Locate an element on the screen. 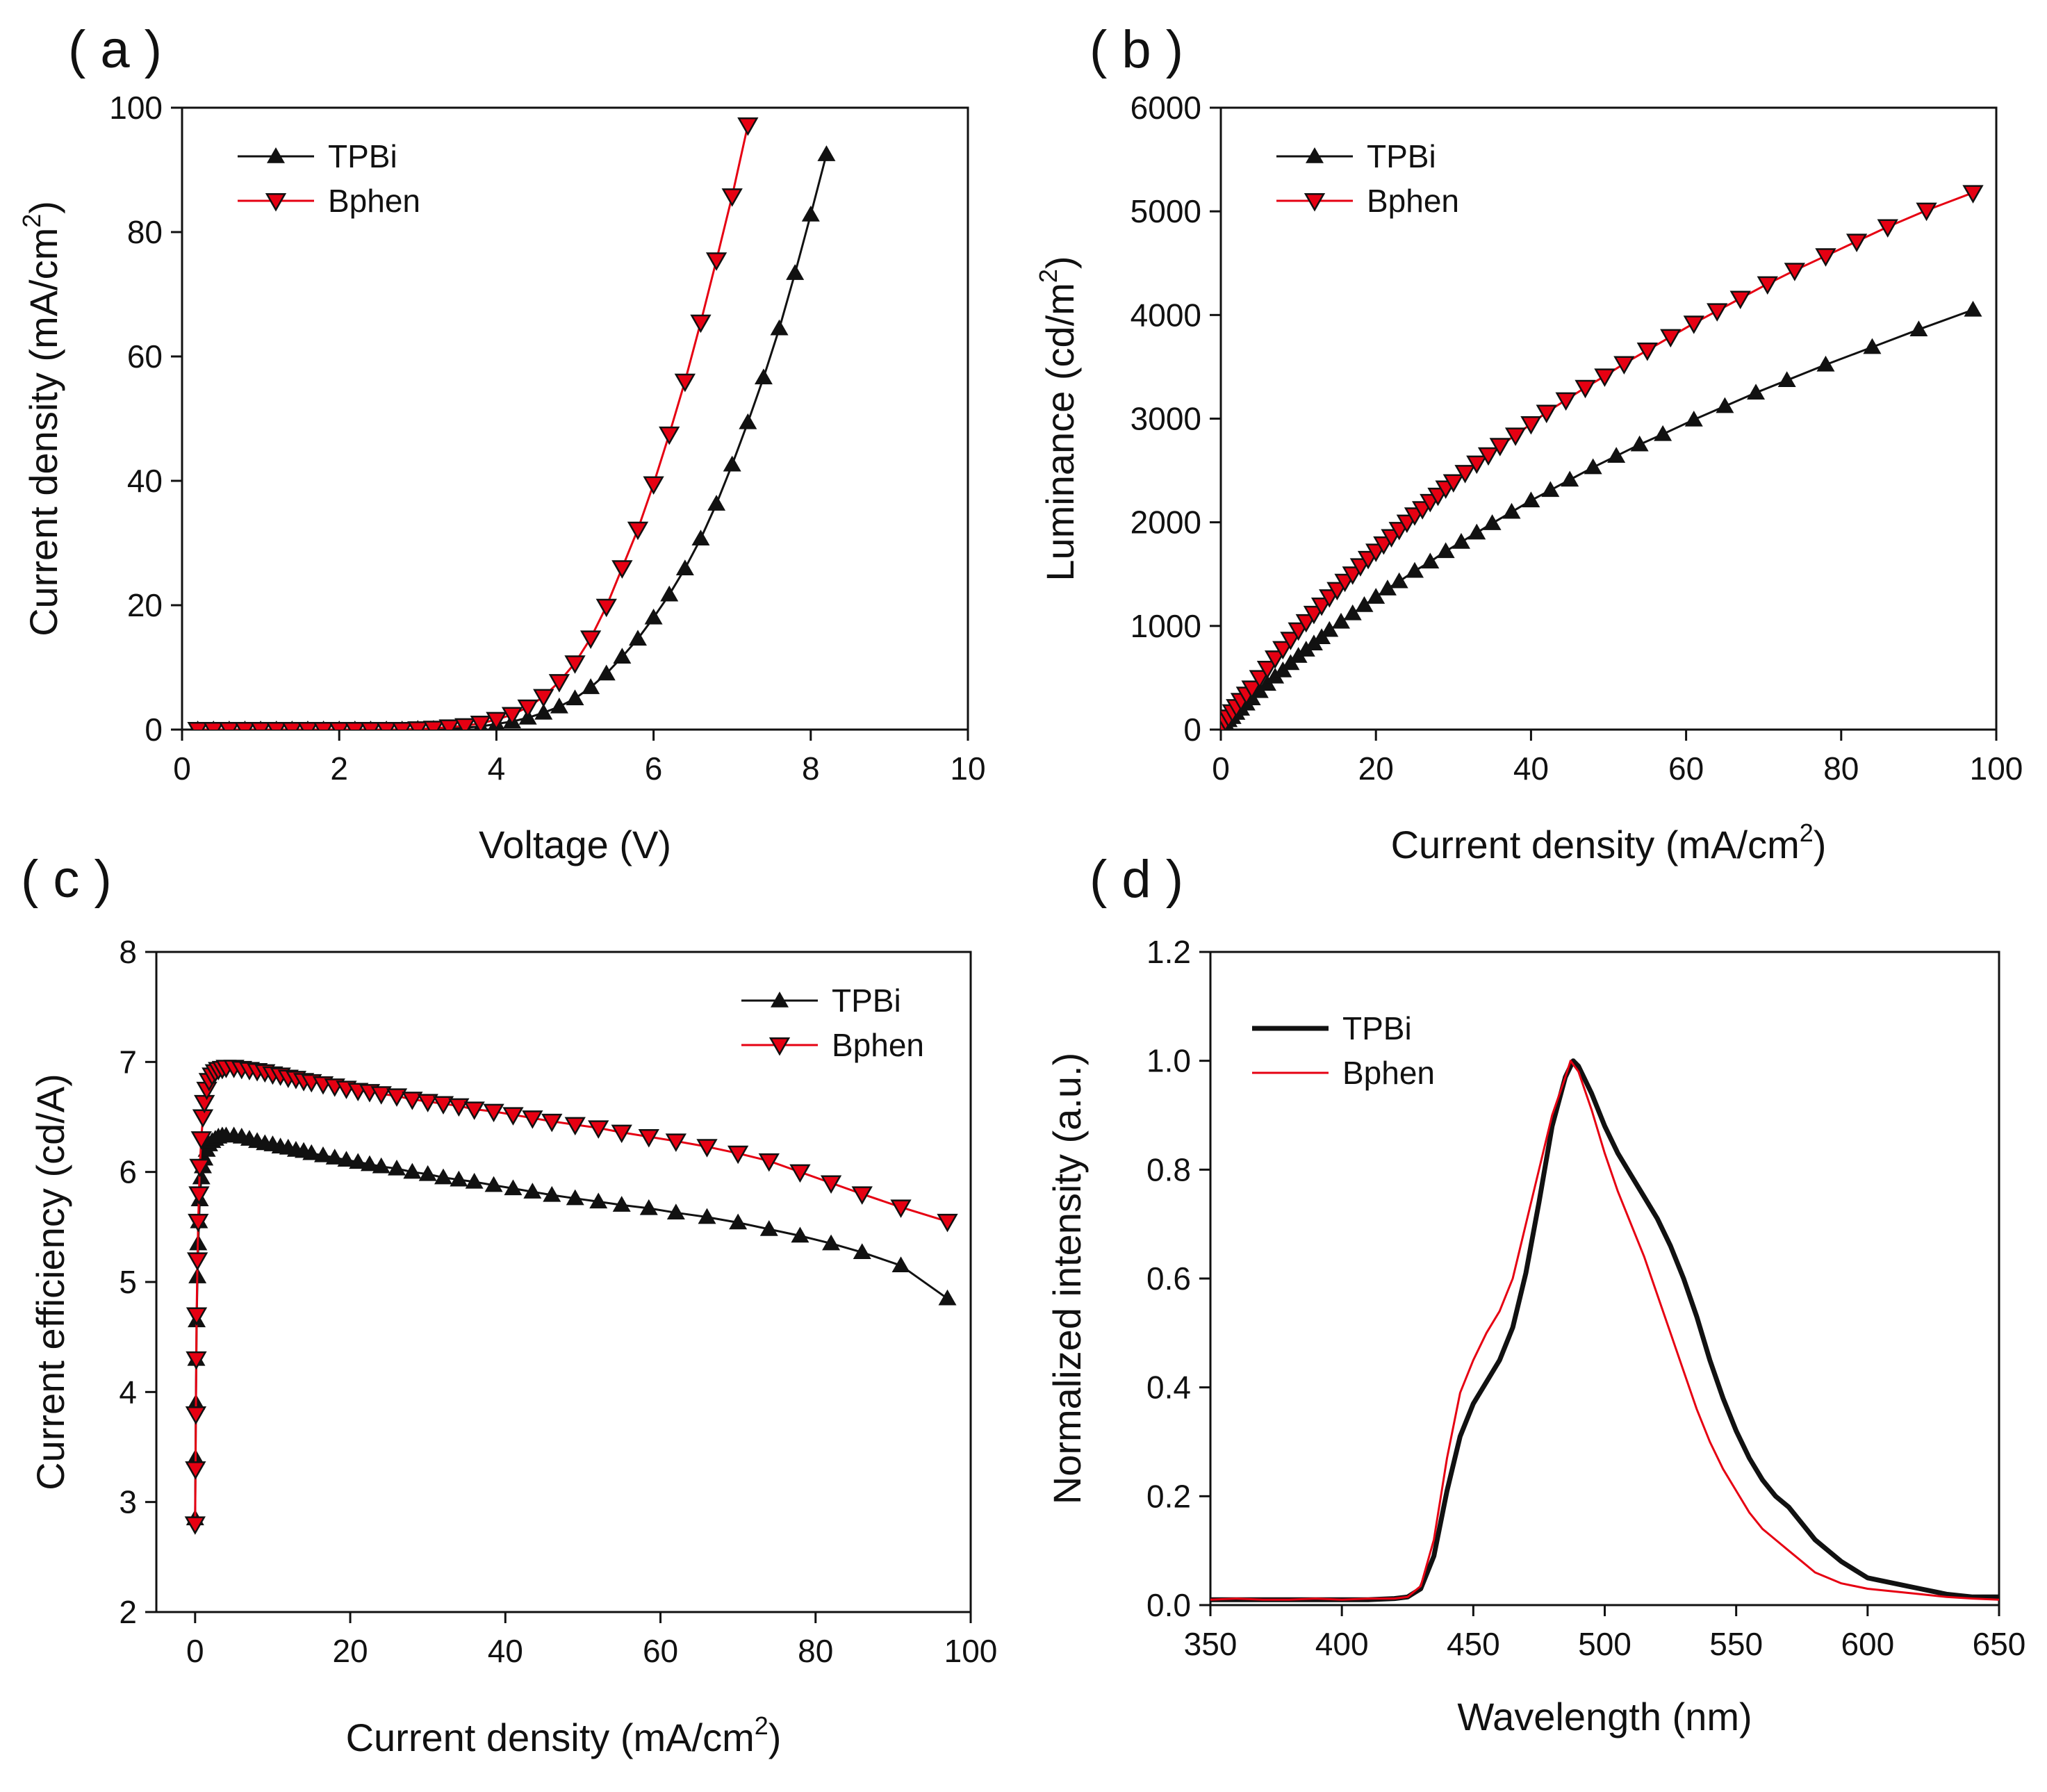 The height and width of the screenshot is (1792, 2047). x-tick-label: 350 is located at coordinates (1211, 1644).